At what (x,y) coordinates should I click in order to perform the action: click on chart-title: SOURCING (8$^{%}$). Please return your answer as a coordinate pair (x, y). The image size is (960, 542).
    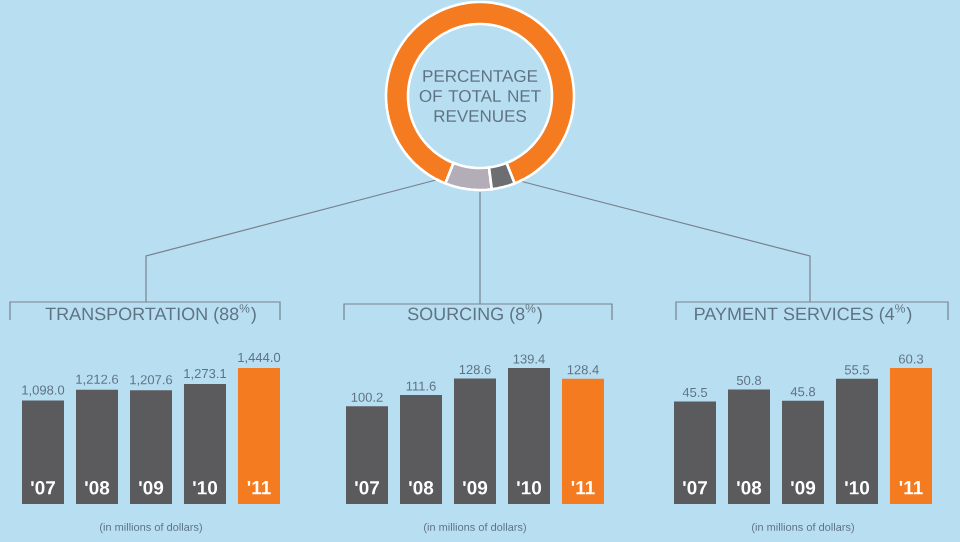
    Looking at the image, I should click on (474, 314).